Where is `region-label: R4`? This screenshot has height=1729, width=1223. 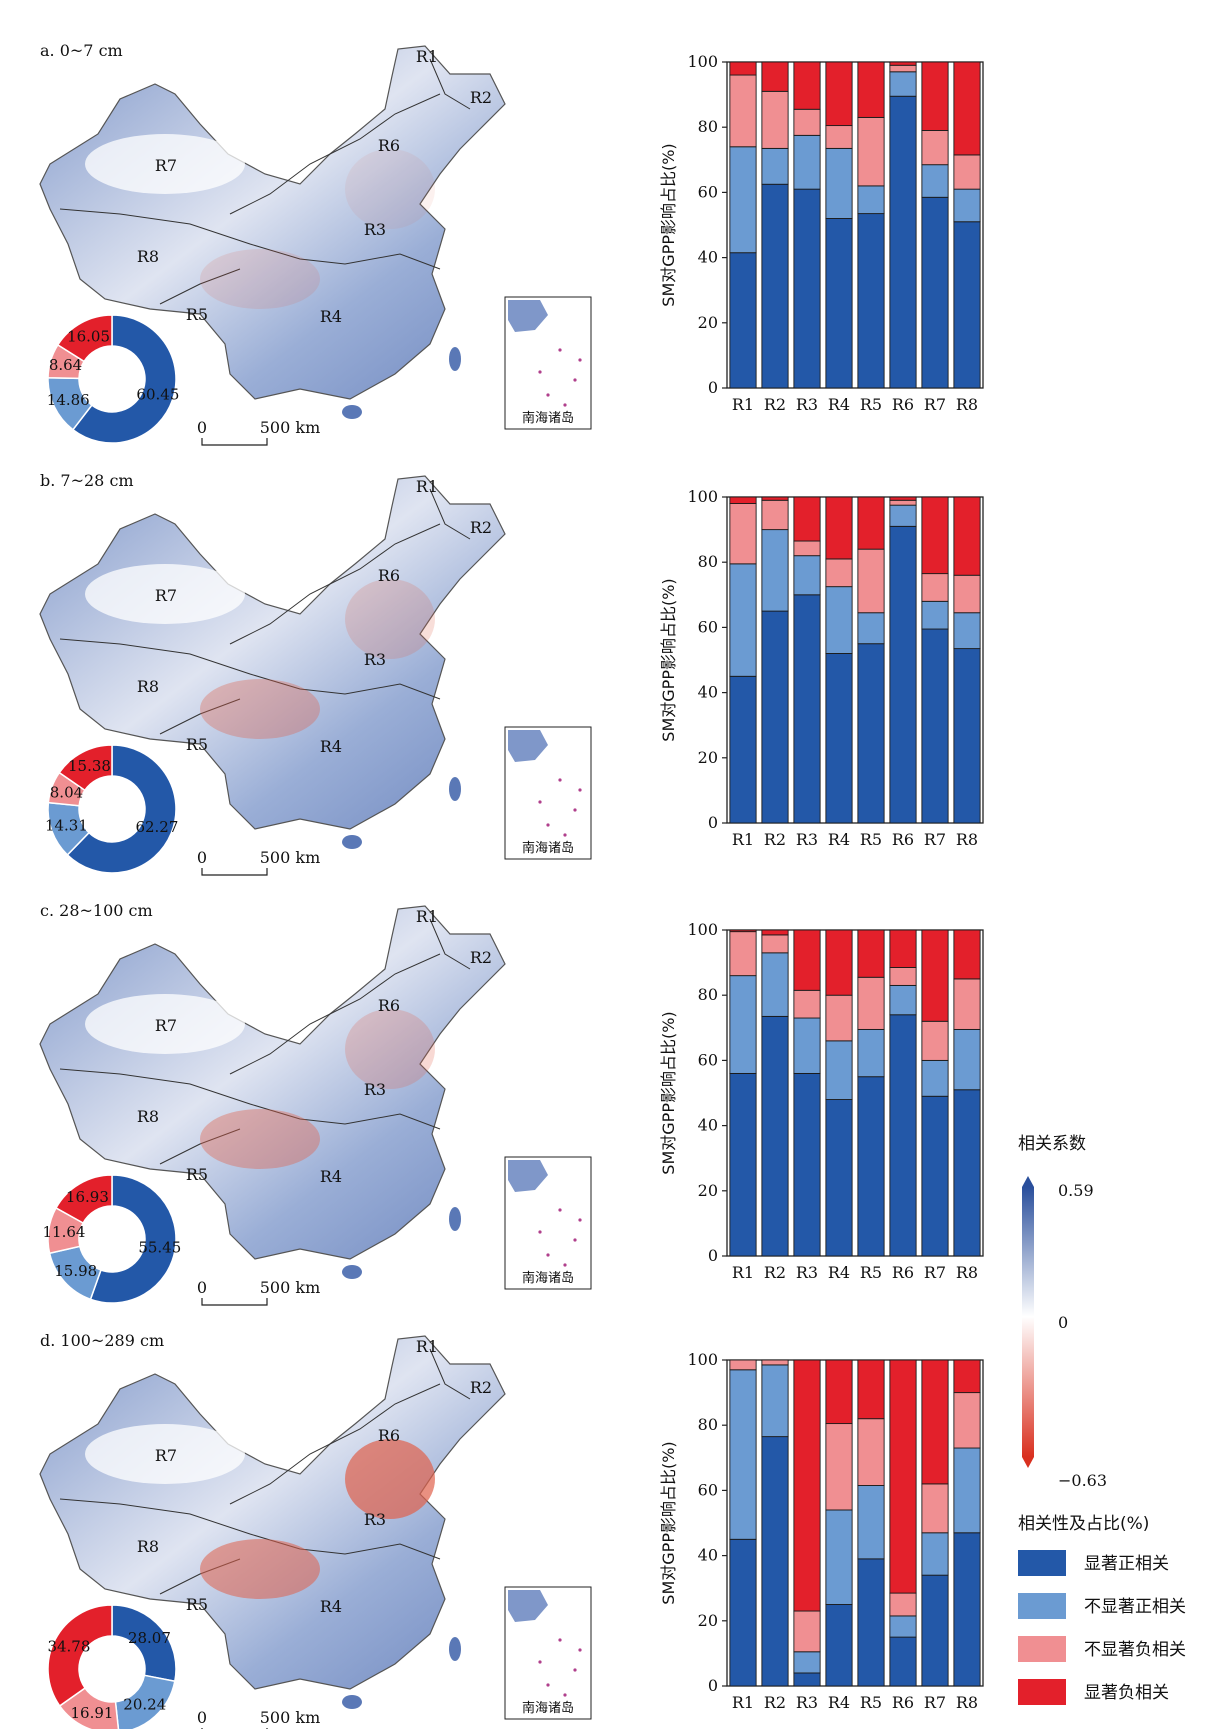
region-label: R4 is located at coordinates (331, 316).